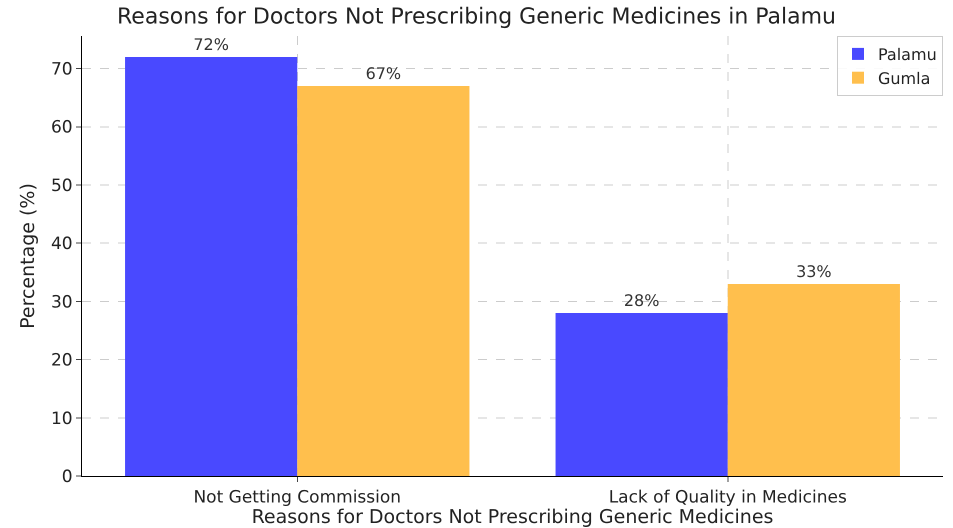 The height and width of the screenshot is (528, 953). Describe the element at coordinates (61, 302) in the screenshot. I see `y-tick-label: 30` at that location.